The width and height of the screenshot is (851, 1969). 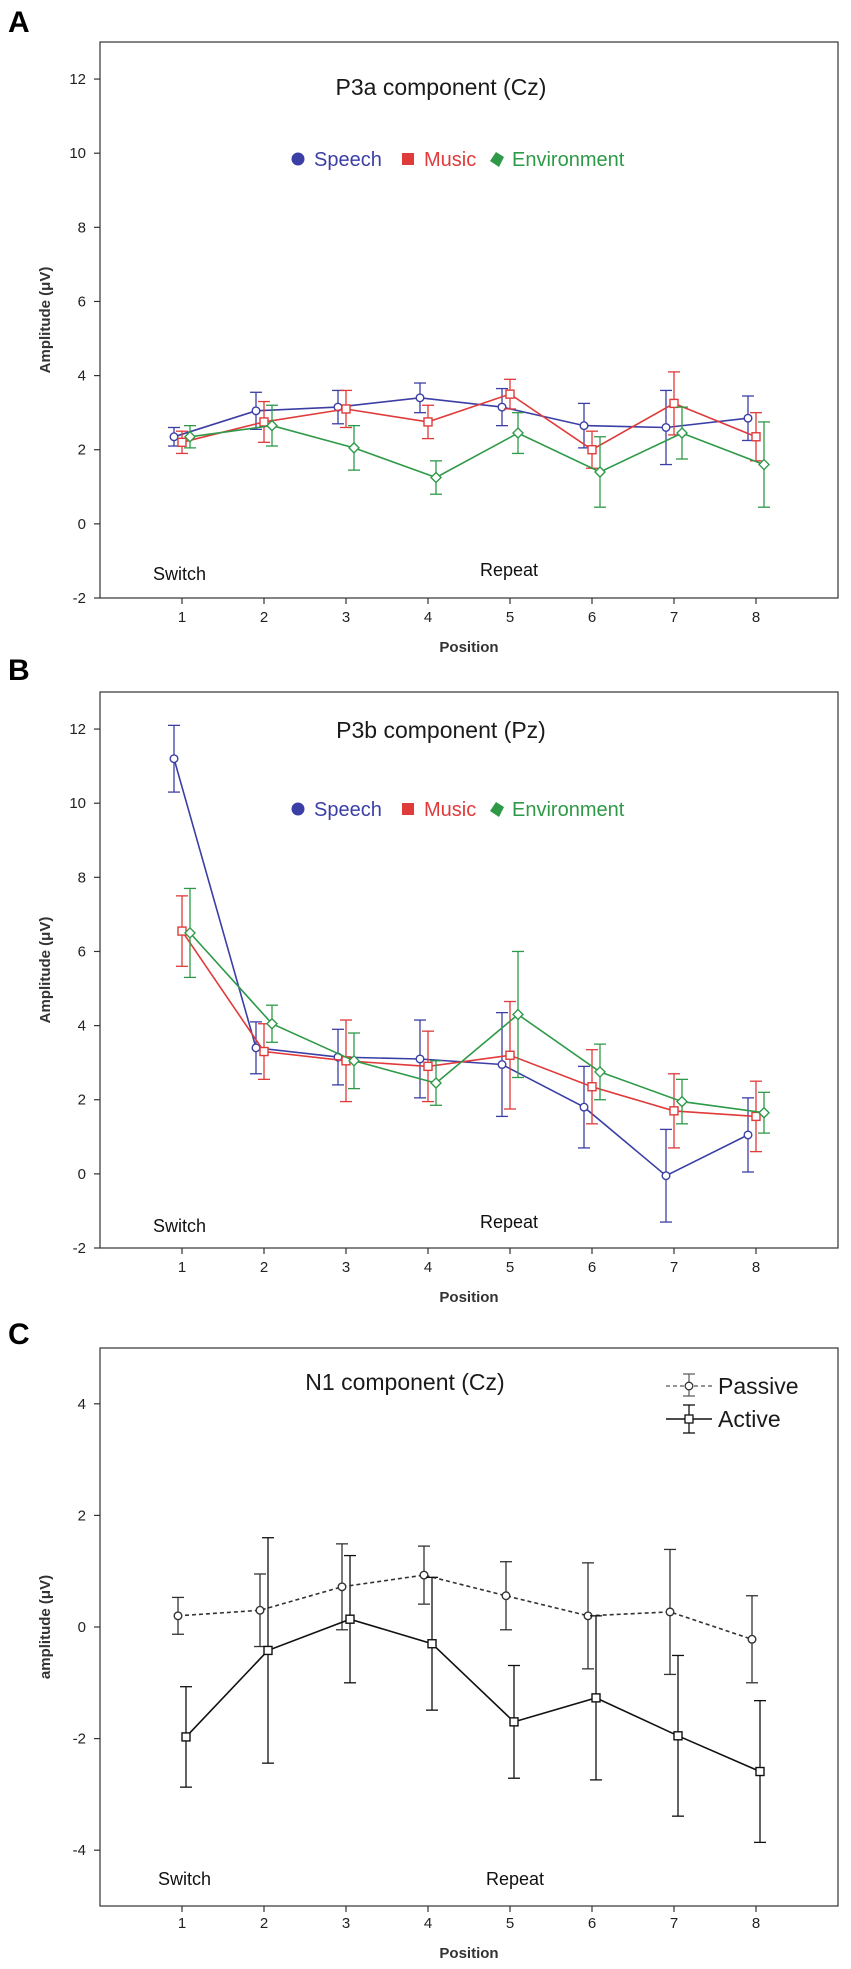 I want to click on series-line-passive, so click(x=465, y=1607).